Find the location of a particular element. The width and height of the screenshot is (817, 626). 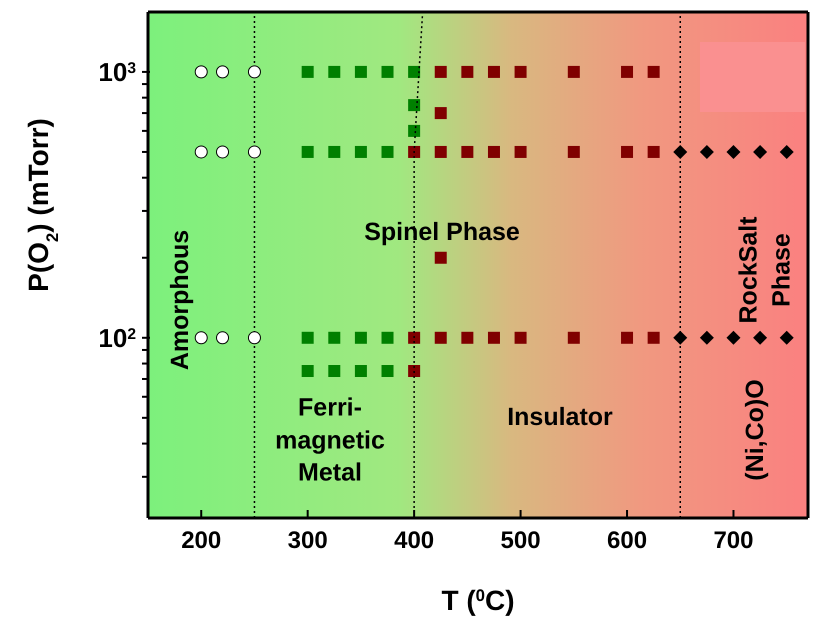

x-tick-label: 700 is located at coordinates (733, 540).